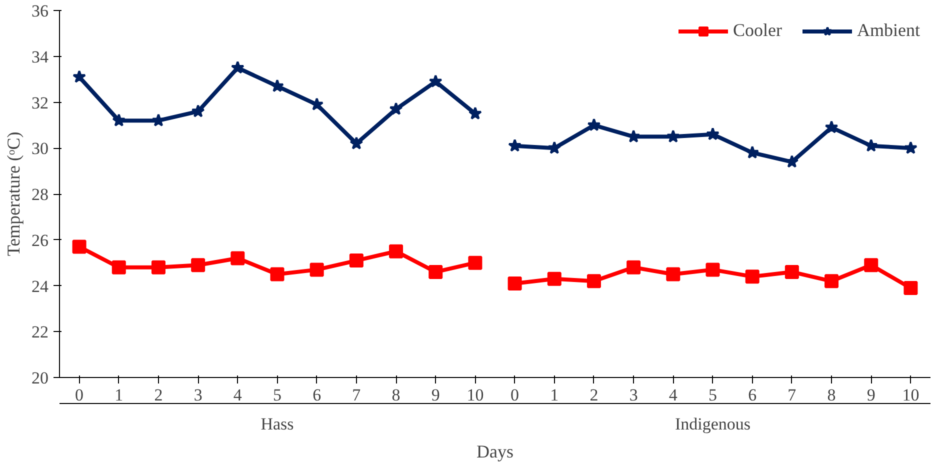 This screenshot has width=939, height=468. Describe the element at coordinates (40, 148) in the screenshot. I see `y-tick-label: 30` at that location.